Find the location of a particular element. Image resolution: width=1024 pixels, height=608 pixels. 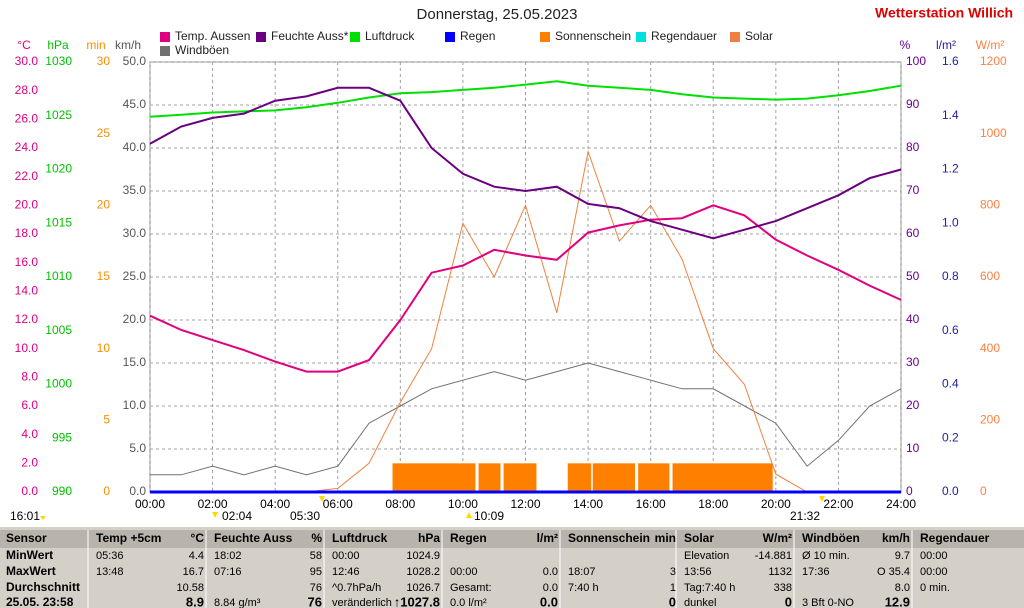

station-name: Wetterstation Willich is located at coordinates (944, 13).